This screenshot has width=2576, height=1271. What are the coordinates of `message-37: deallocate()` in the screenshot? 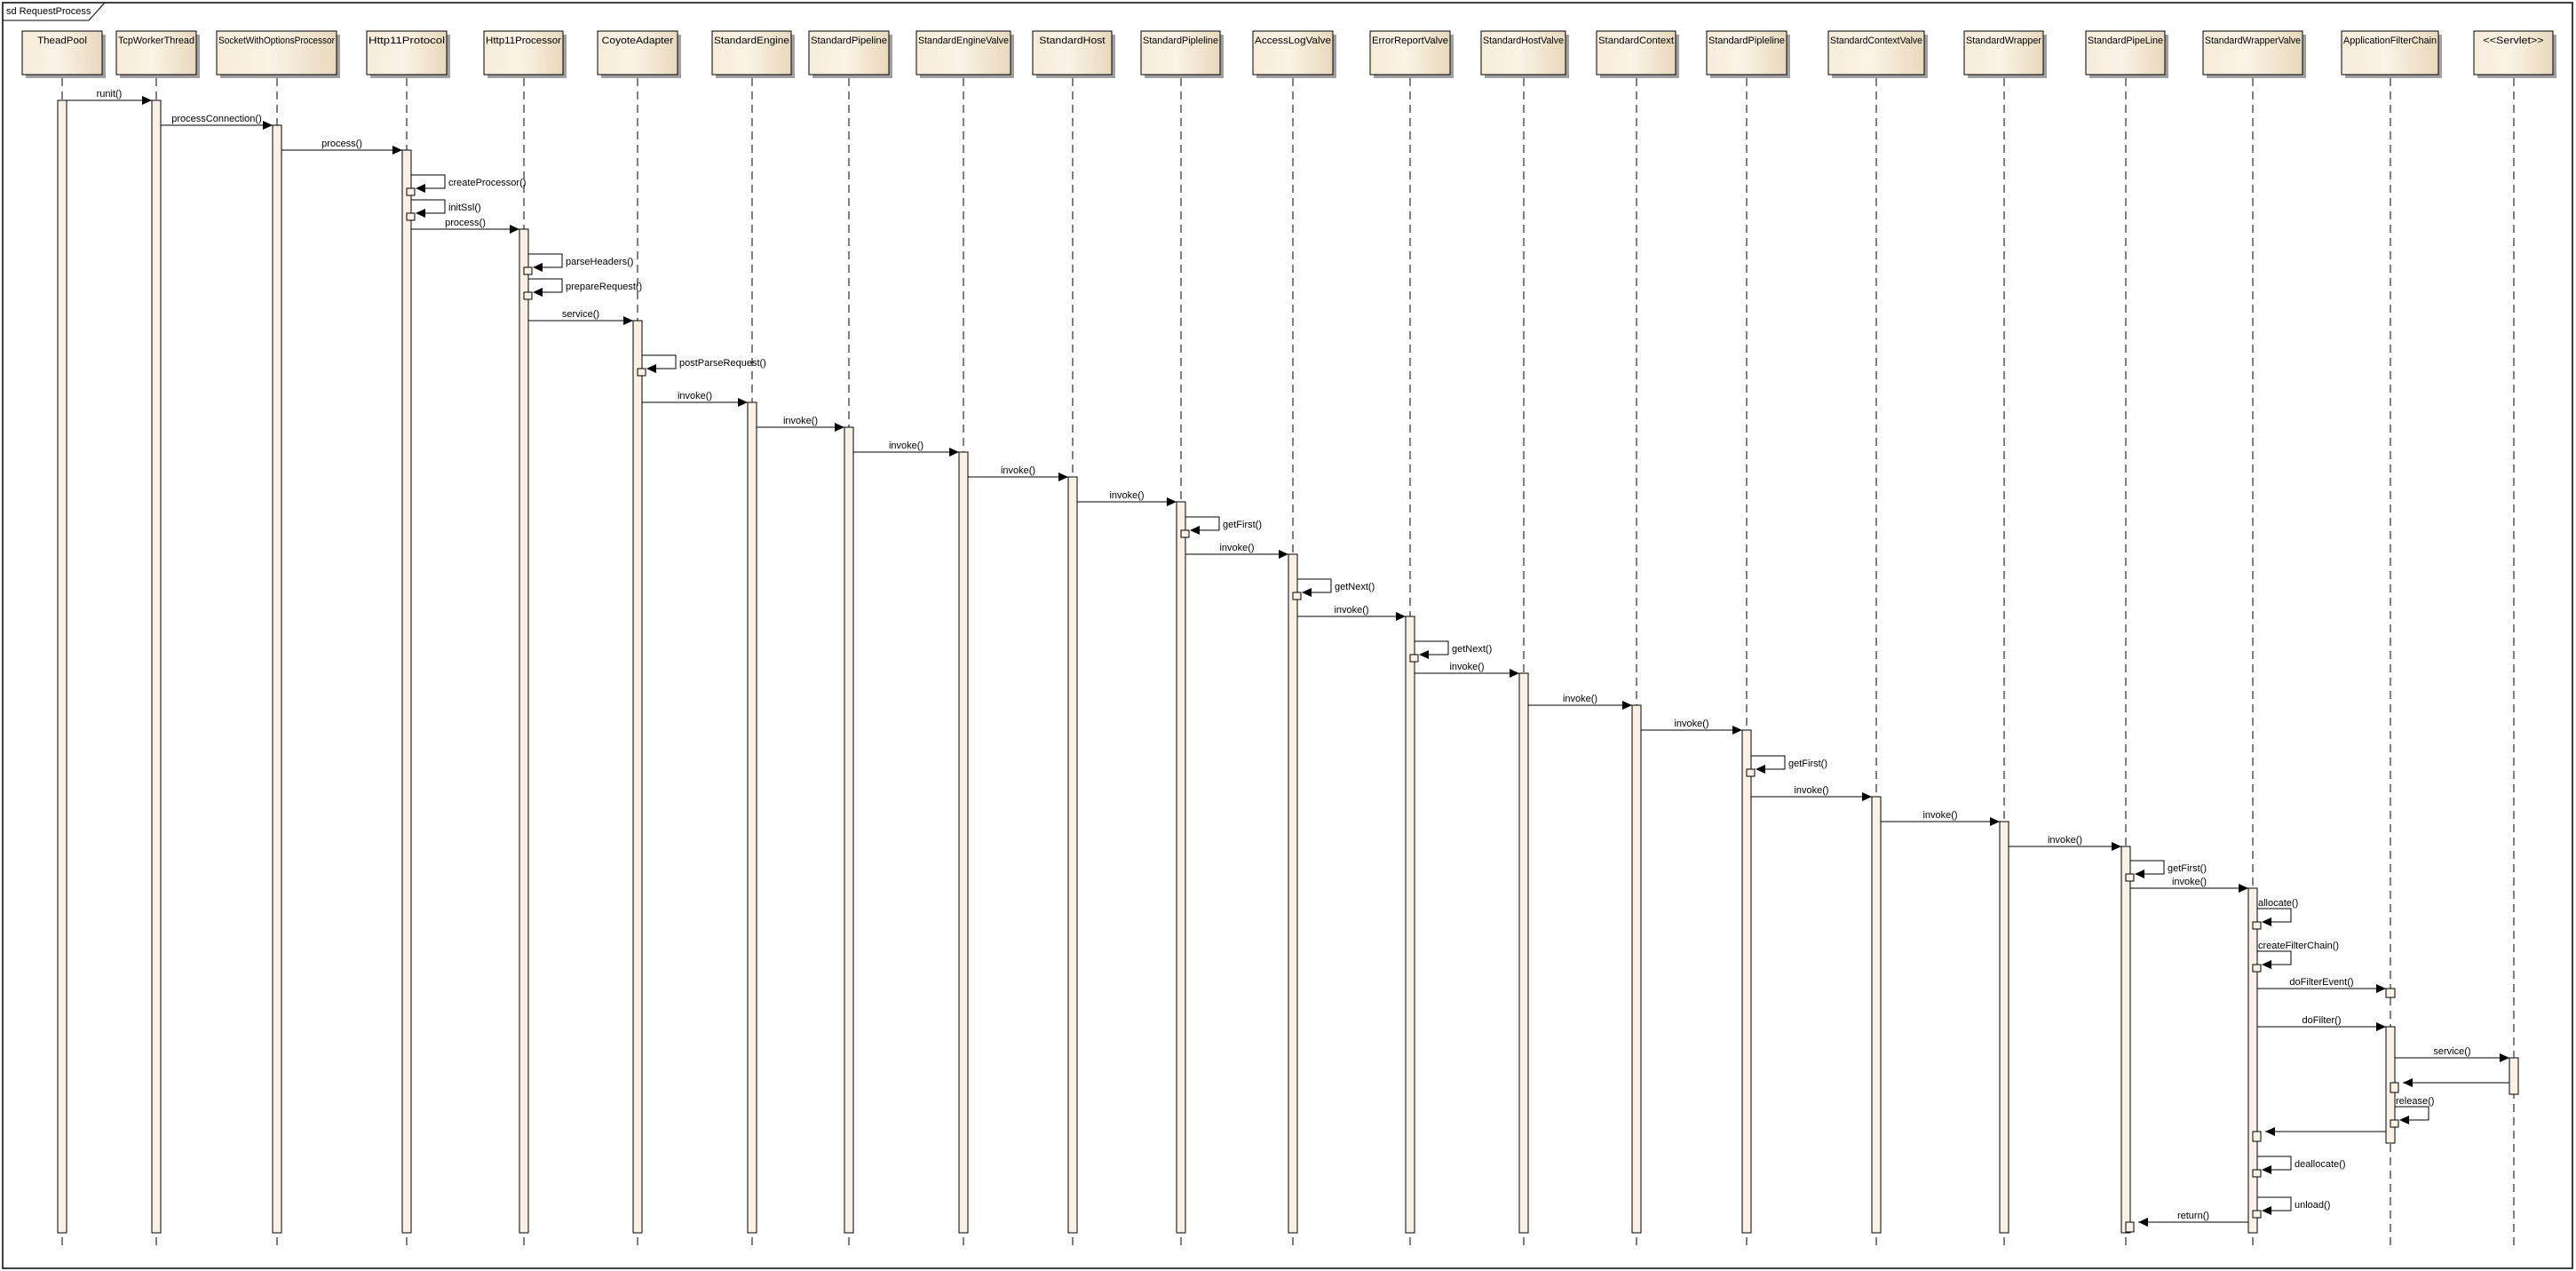 It's located at (2299, 1167).